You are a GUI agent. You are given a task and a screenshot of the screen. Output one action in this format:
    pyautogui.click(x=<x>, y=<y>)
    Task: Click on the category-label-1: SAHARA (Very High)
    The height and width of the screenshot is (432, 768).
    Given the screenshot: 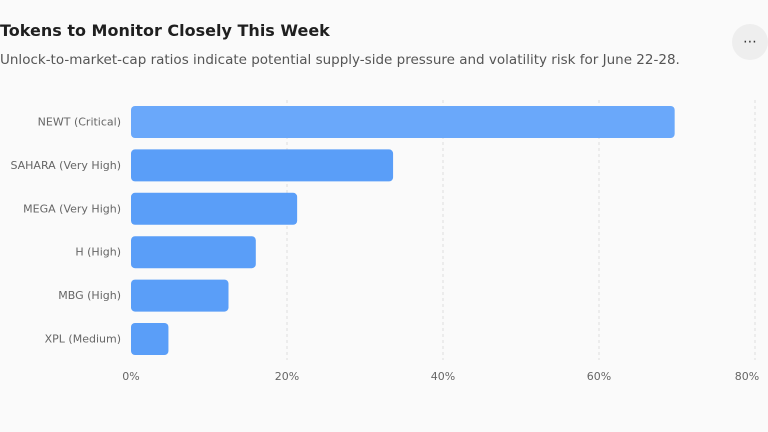 What is the action you would take?
    pyautogui.click(x=65, y=165)
    